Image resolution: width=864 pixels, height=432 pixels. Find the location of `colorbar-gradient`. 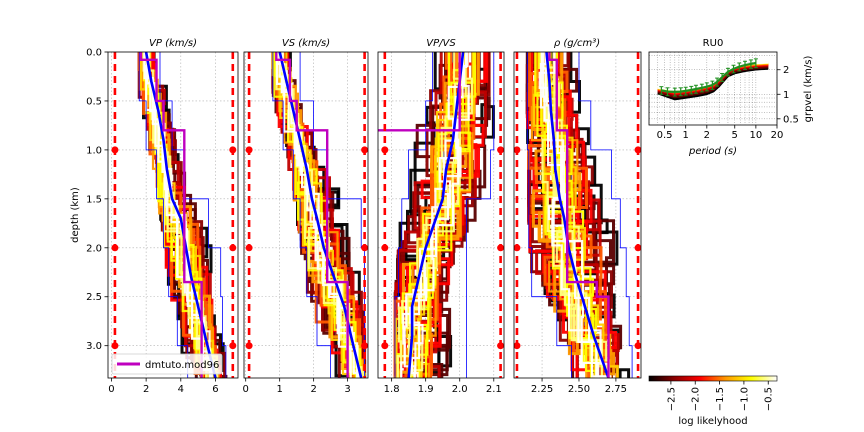

colorbar-gradient is located at coordinates (713, 378).